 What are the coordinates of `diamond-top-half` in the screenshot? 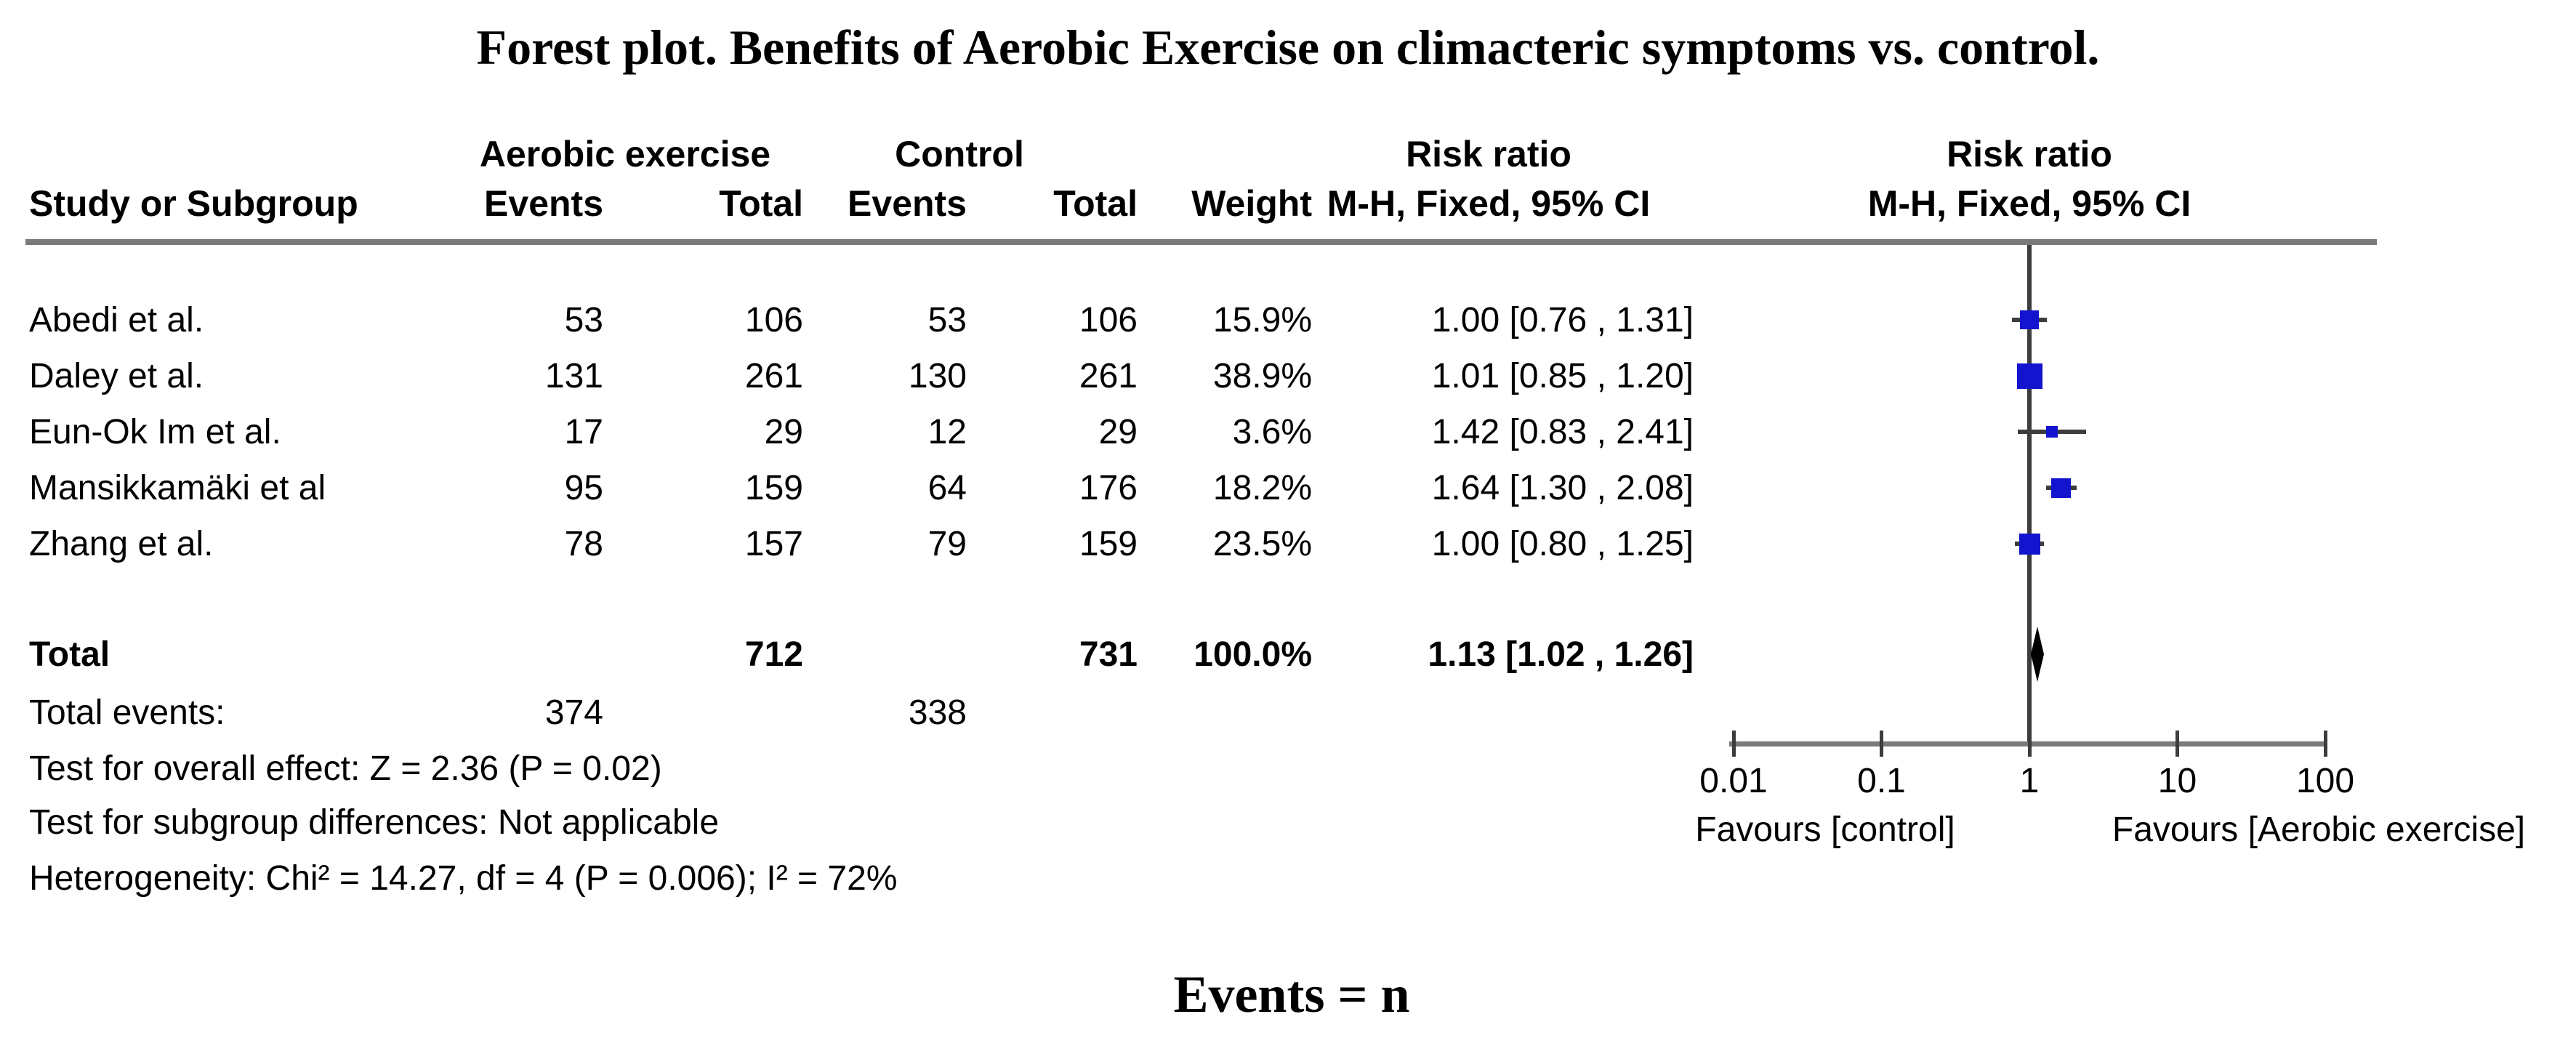 It's located at (2037, 640).